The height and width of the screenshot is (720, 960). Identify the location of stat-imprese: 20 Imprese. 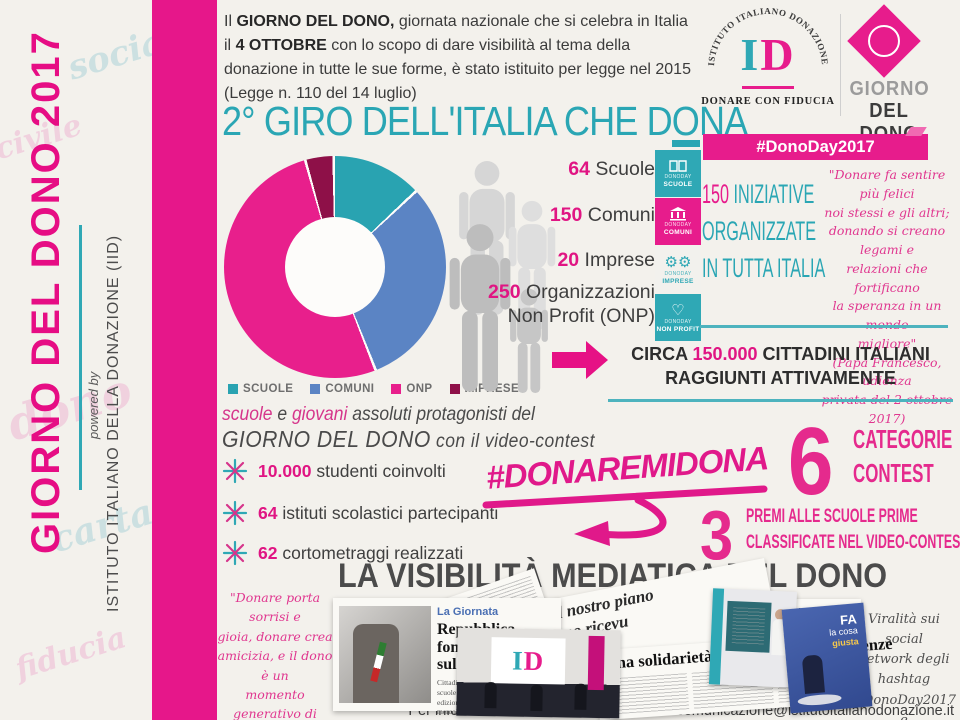
(606, 260).